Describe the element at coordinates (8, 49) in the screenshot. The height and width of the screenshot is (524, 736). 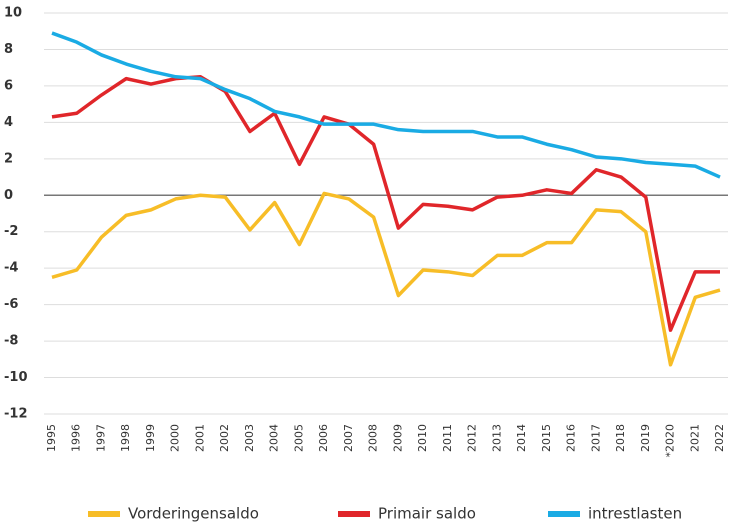
I see `y-tick-label: 8` at that location.